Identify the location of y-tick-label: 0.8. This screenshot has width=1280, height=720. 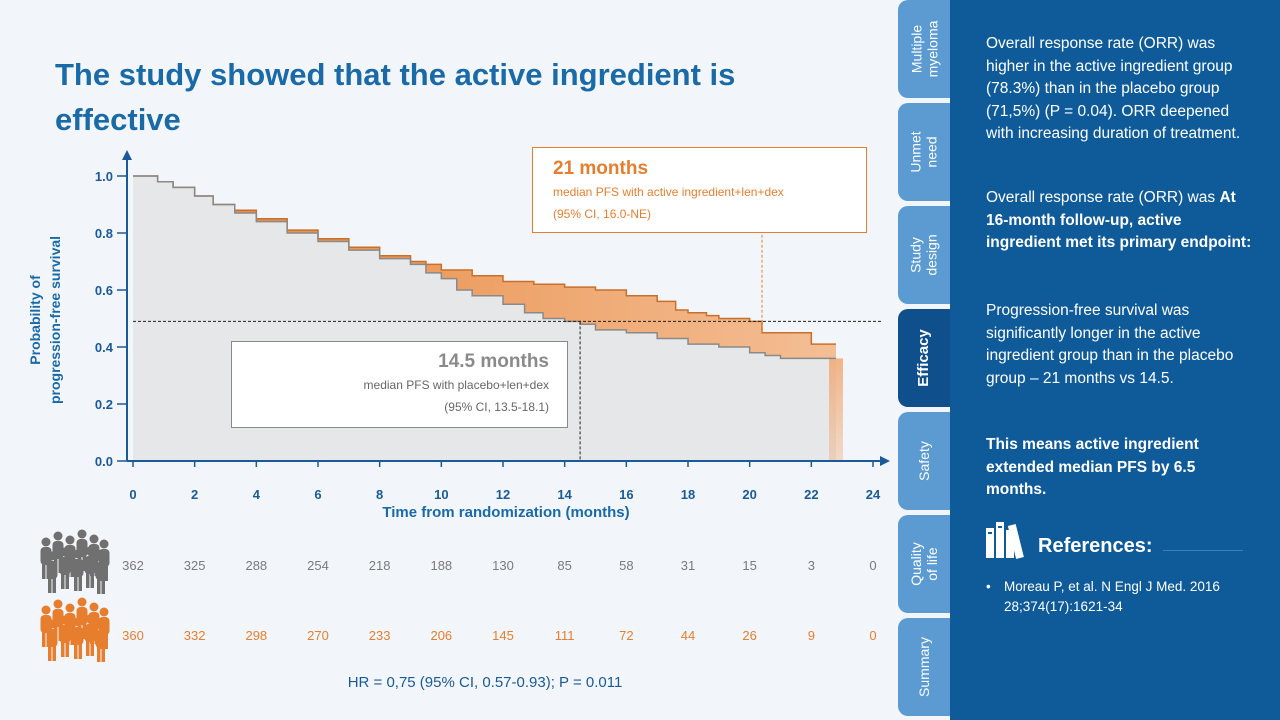
(104, 233).